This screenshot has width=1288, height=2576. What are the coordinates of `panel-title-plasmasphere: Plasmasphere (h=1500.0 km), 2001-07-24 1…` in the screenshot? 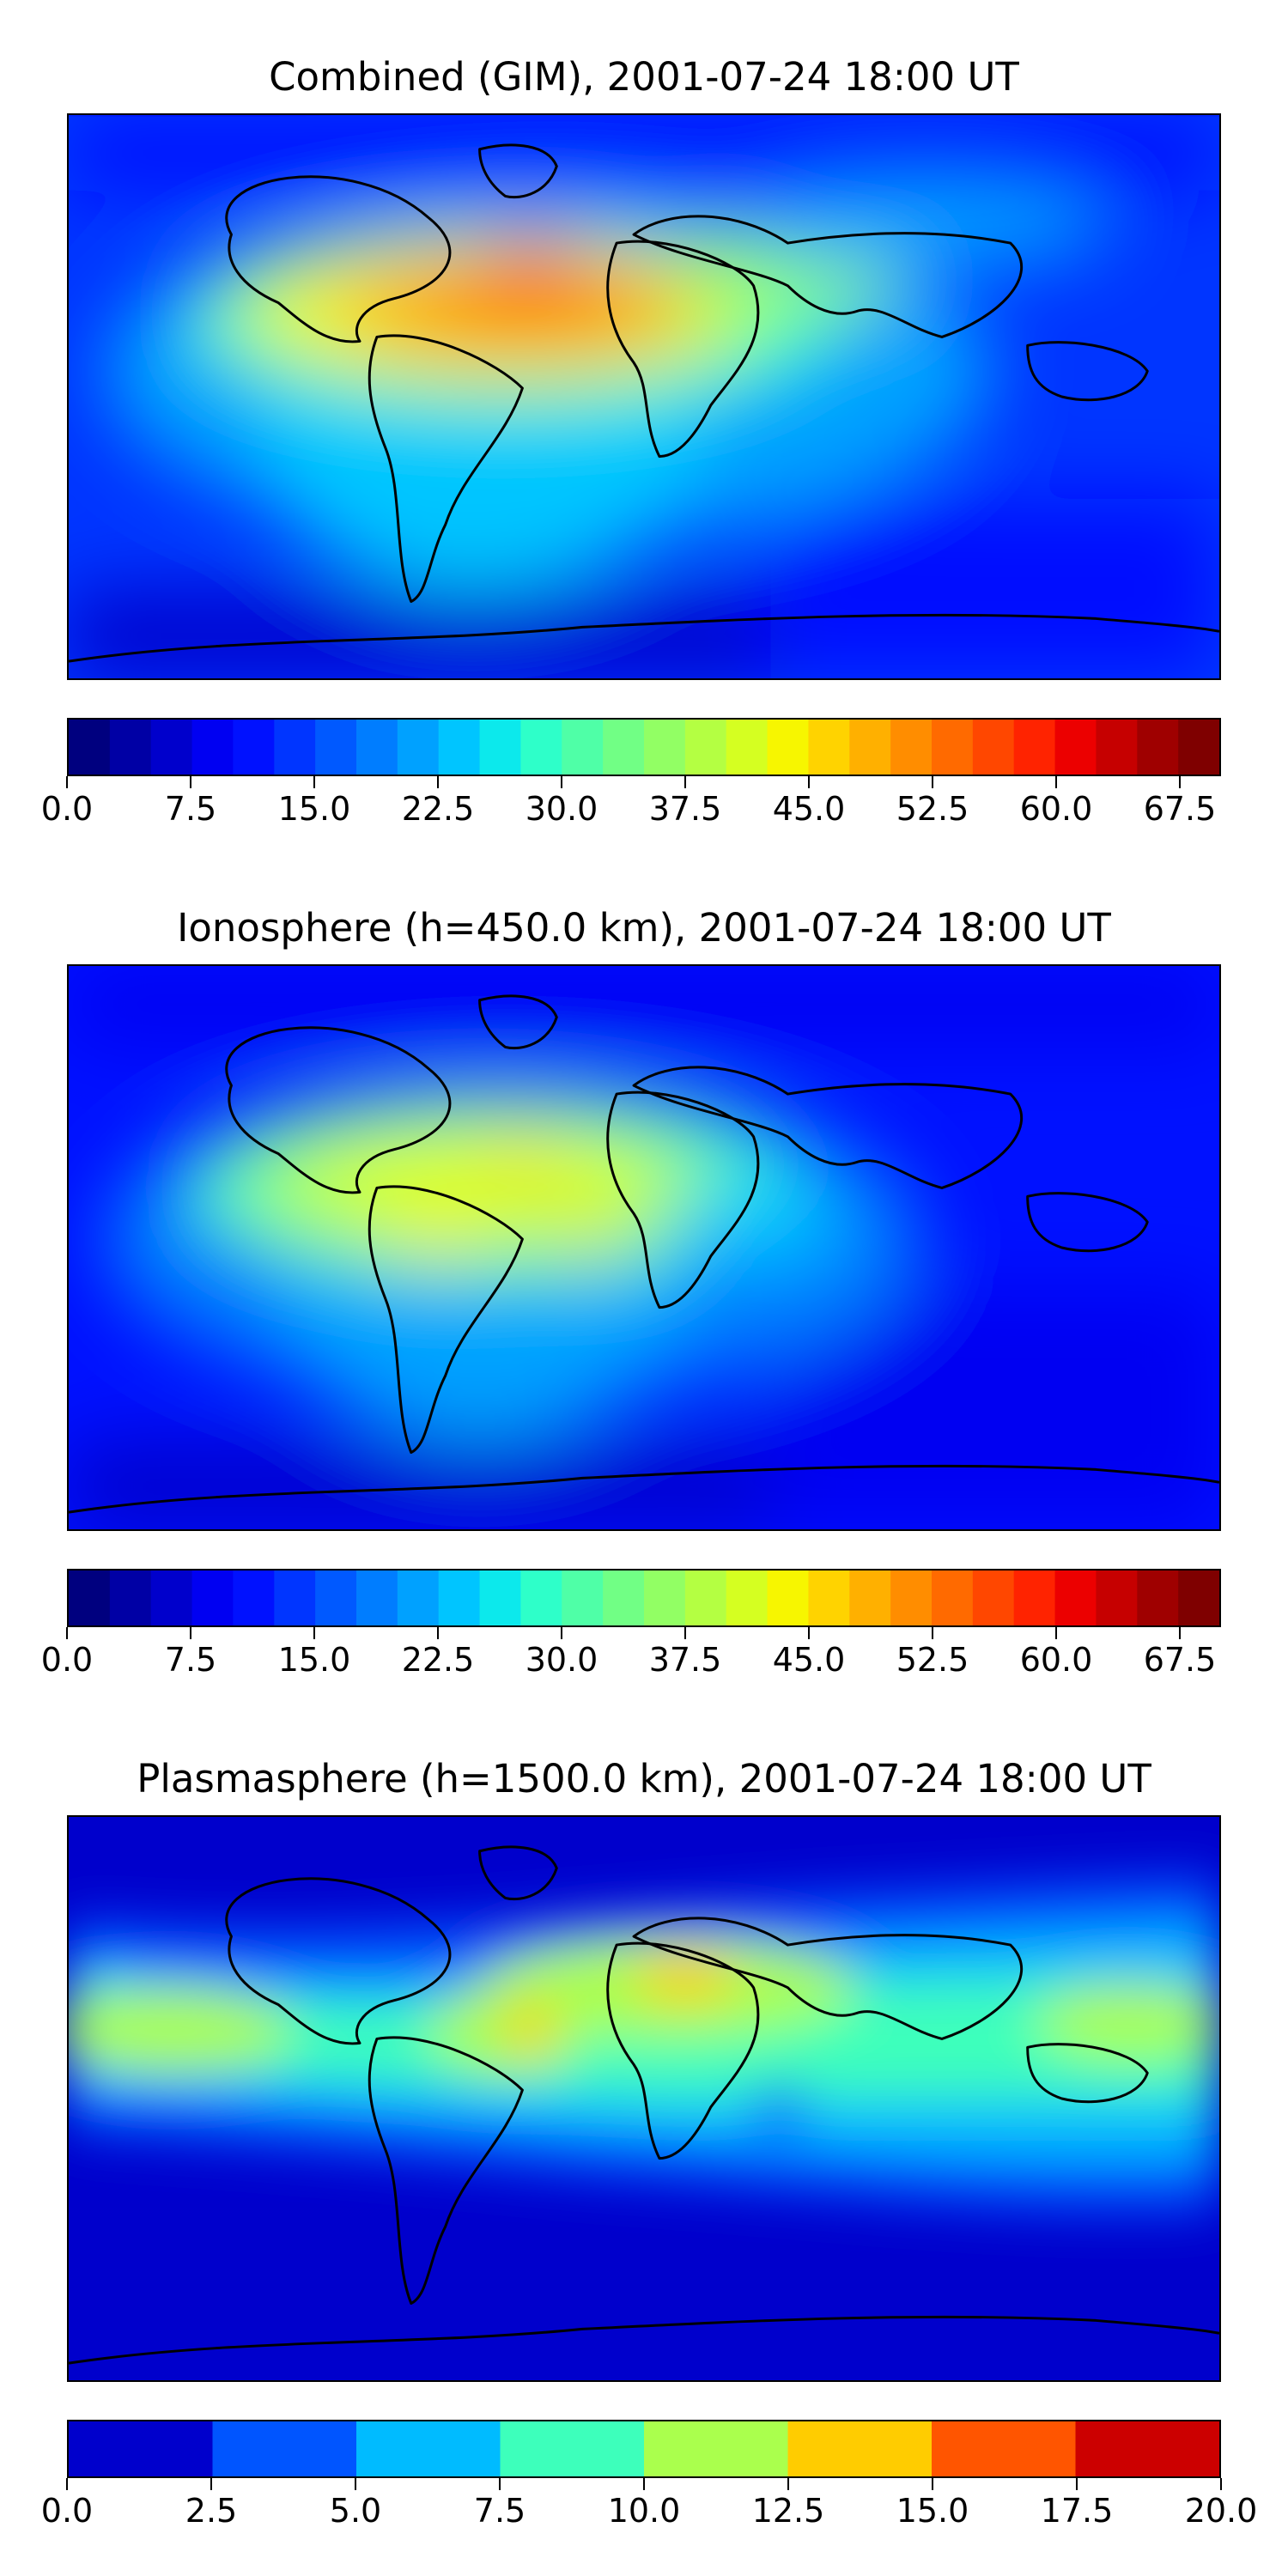 It's located at (644, 1778).